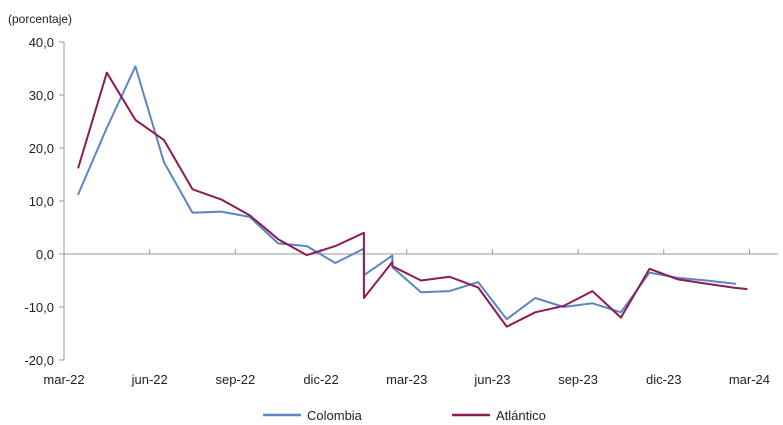 The image size is (783, 425). I want to click on x-tick-label: mar-24, so click(749, 379).